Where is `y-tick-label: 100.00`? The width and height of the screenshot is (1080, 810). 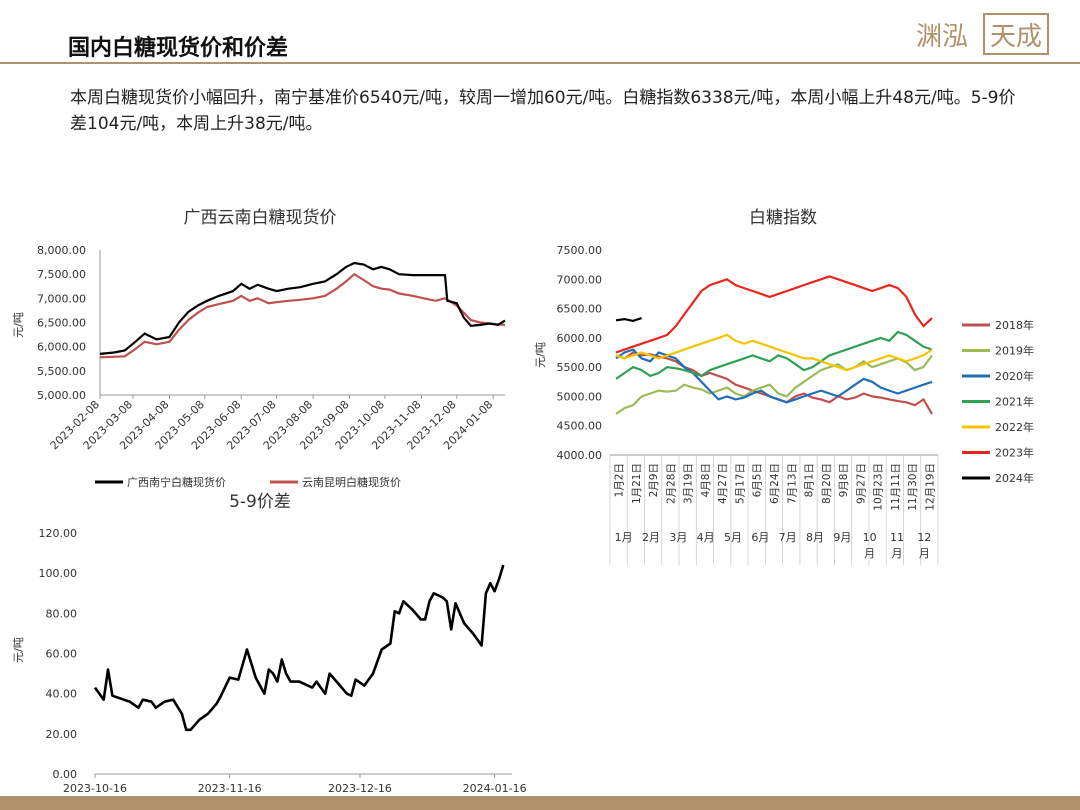 y-tick-label: 100.00 is located at coordinates (58, 573).